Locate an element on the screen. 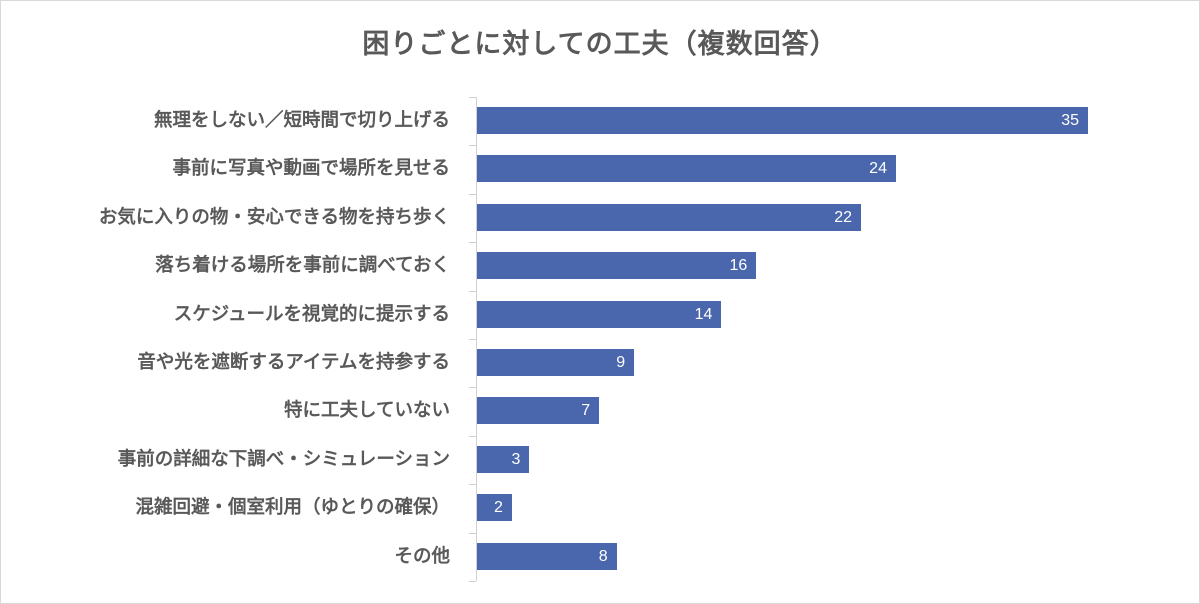 This screenshot has width=1200, height=604. bar-row: 音や光を遮断するアイテムを持参する 9 is located at coordinates (600, 363).